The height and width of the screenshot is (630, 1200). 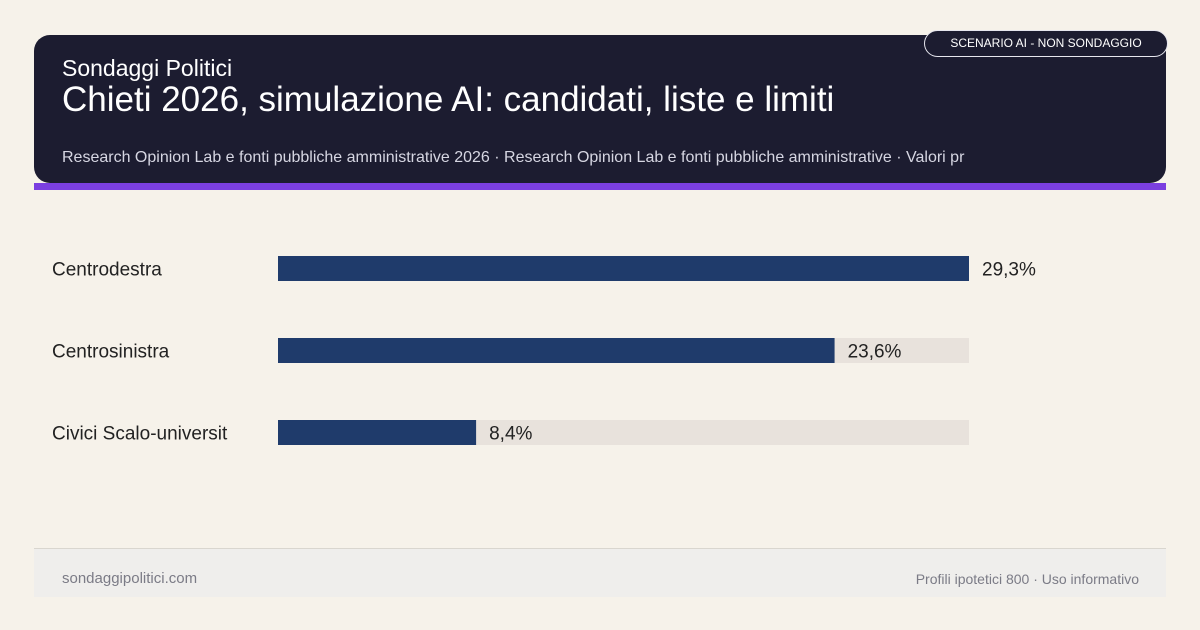 I want to click on category-label: Civici Scalo-universit, so click(x=140, y=434).